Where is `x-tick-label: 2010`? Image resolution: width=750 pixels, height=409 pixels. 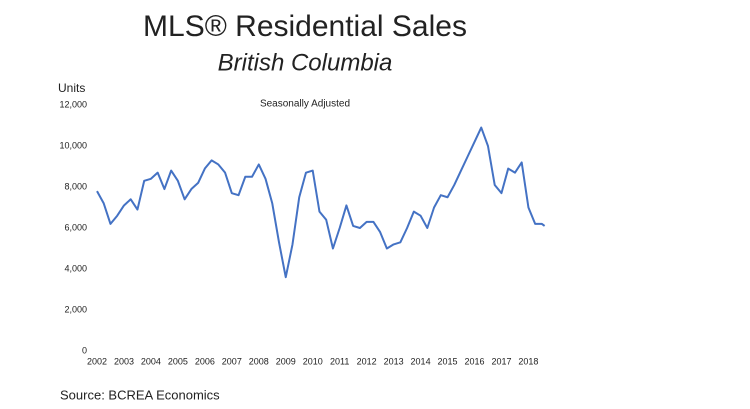
x-tick-label: 2010 is located at coordinates (313, 361).